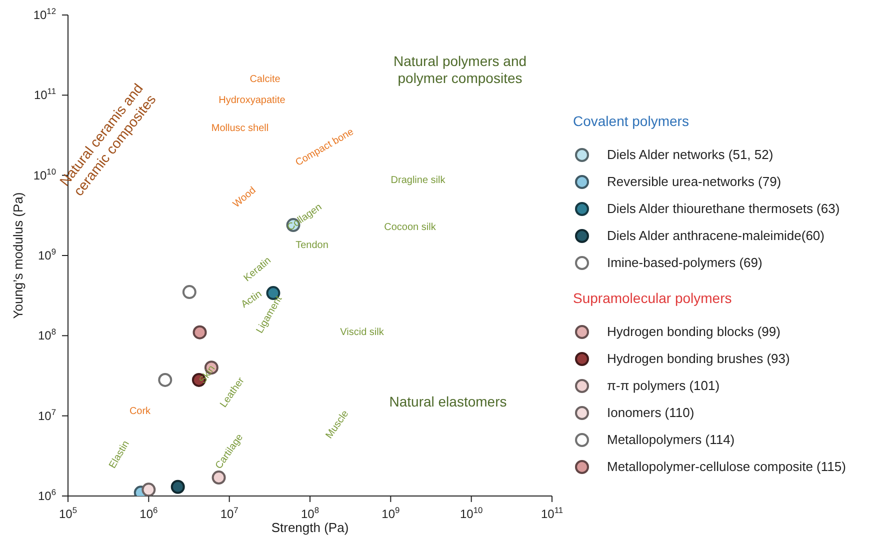 The height and width of the screenshot is (542, 893). What do you see at coordinates (698, 358) in the screenshot?
I see `legend-label: Hydrogen bonding brushes (93)` at bounding box center [698, 358].